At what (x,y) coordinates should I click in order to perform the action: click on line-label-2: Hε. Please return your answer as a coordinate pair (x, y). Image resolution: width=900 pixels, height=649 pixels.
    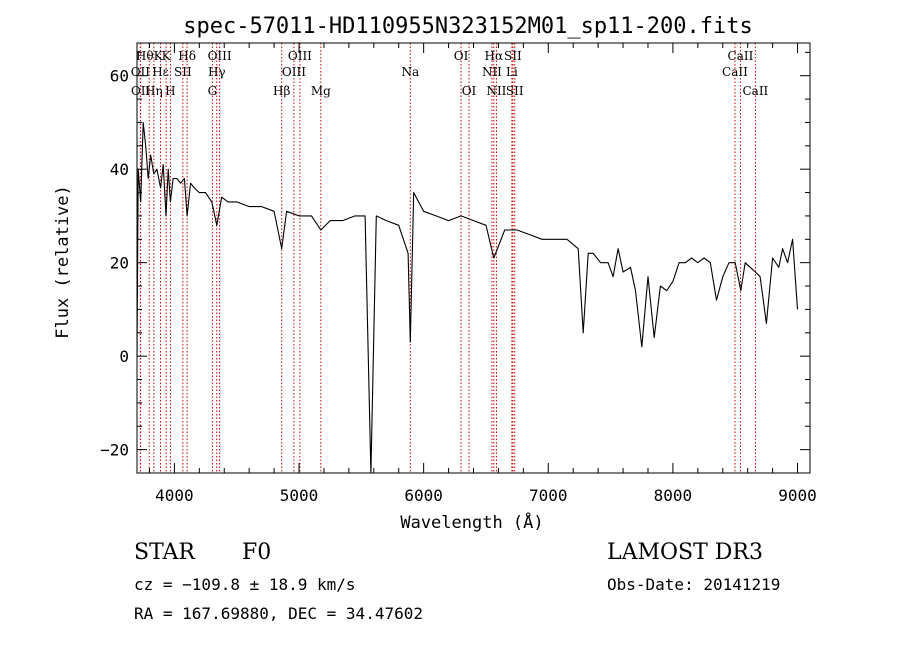
    Looking at the image, I should click on (160, 72).